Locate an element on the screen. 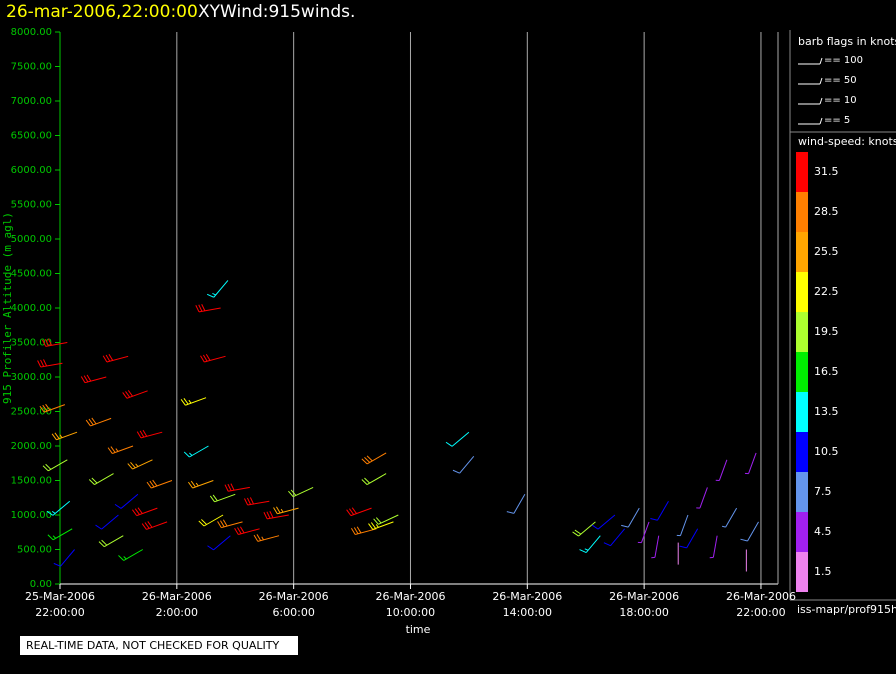 This screenshot has width=896, height=674. colorbar-label: 4.5 is located at coordinates (823, 531).